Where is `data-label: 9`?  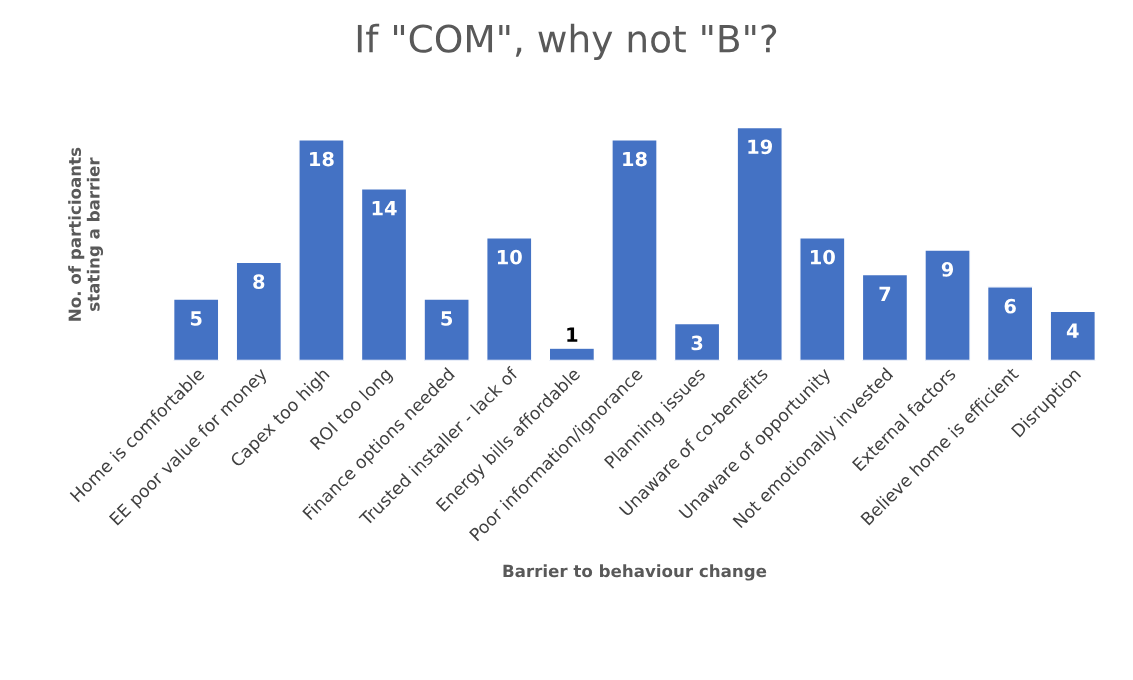 data-label: 9 is located at coordinates (947, 269).